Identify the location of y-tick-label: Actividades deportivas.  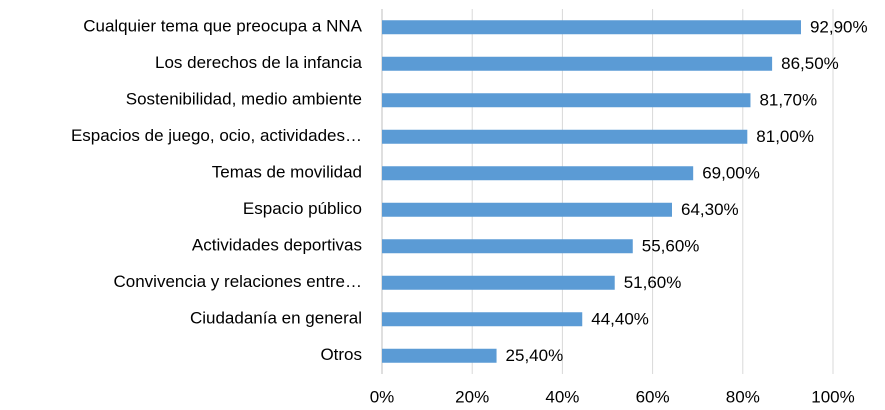
(277, 245).